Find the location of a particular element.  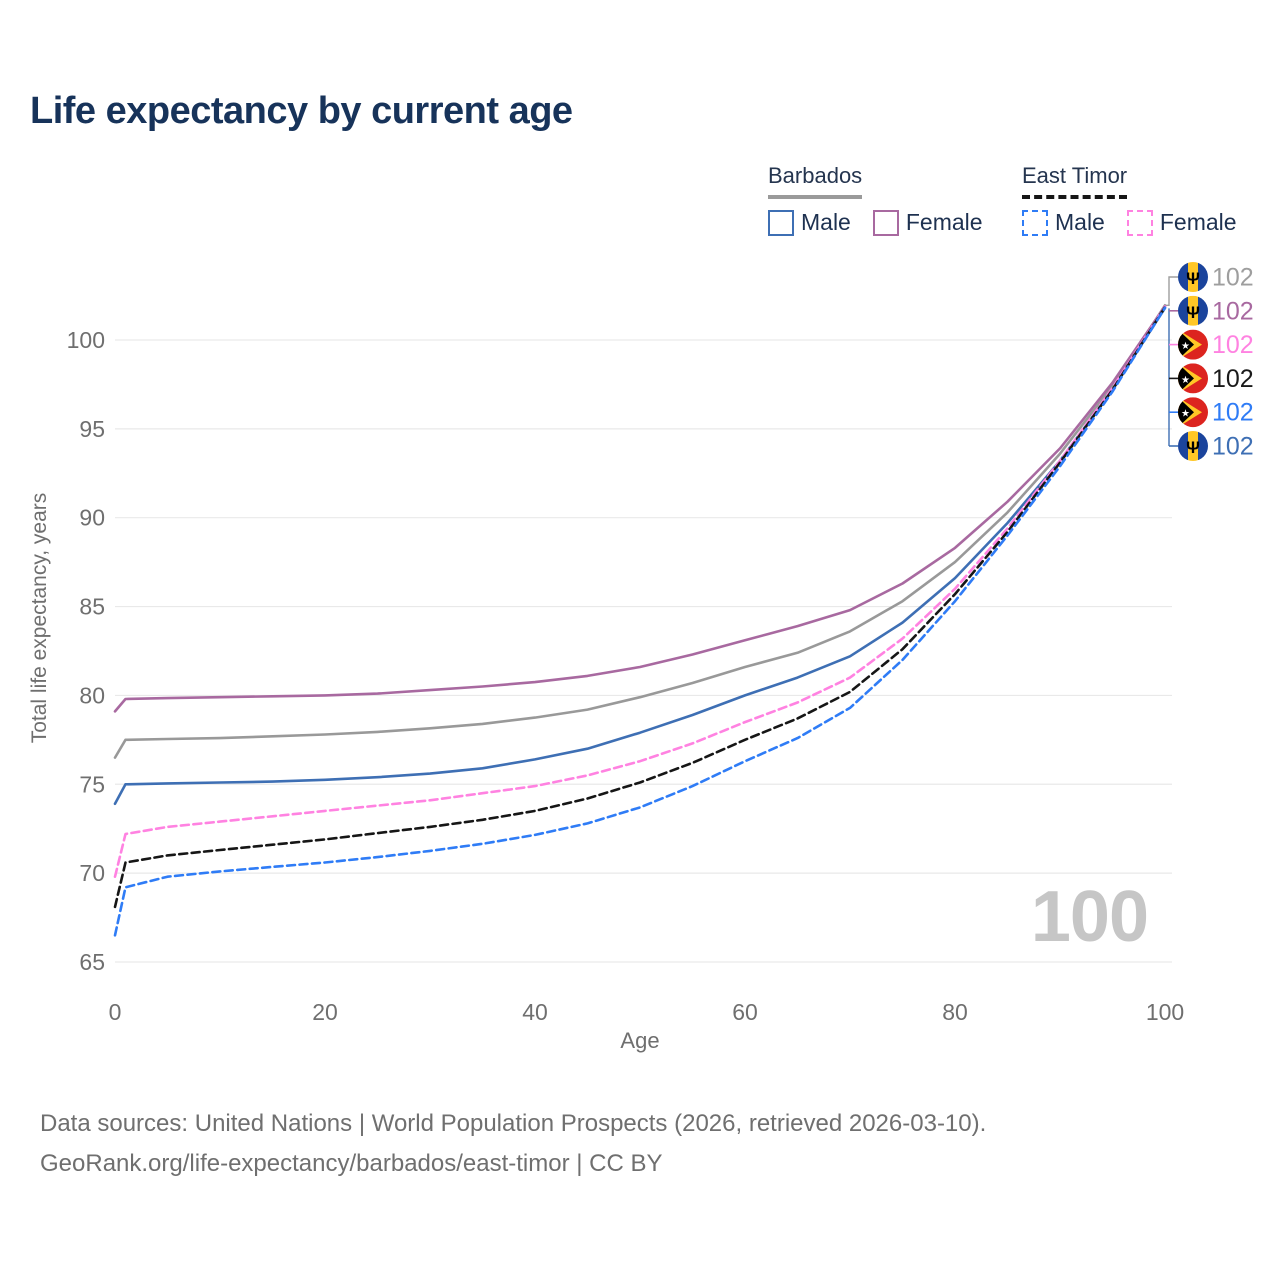

y-tick-label-85: 85 is located at coordinates (92, 607).